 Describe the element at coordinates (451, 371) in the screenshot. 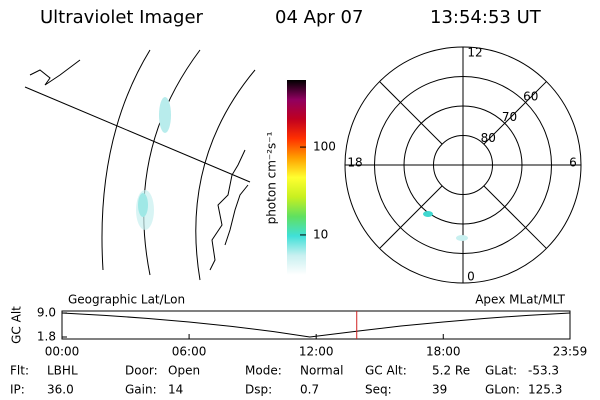

I see `field-value: 5.2 Re` at that location.